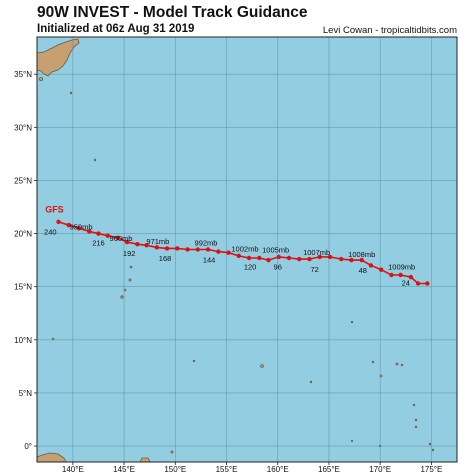 The height and width of the screenshot is (474, 474). What do you see at coordinates (23, 127) in the screenshot?
I see `lat-tick-label: 30°N` at bounding box center [23, 127].